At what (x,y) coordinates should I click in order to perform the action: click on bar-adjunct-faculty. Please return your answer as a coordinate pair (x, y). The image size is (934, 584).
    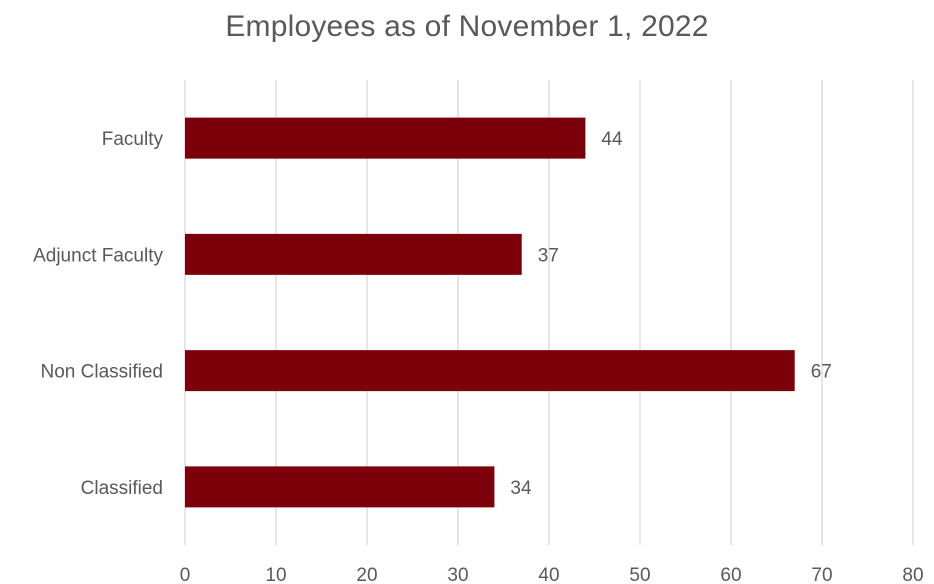
    Looking at the image, I should click on (353, 254).